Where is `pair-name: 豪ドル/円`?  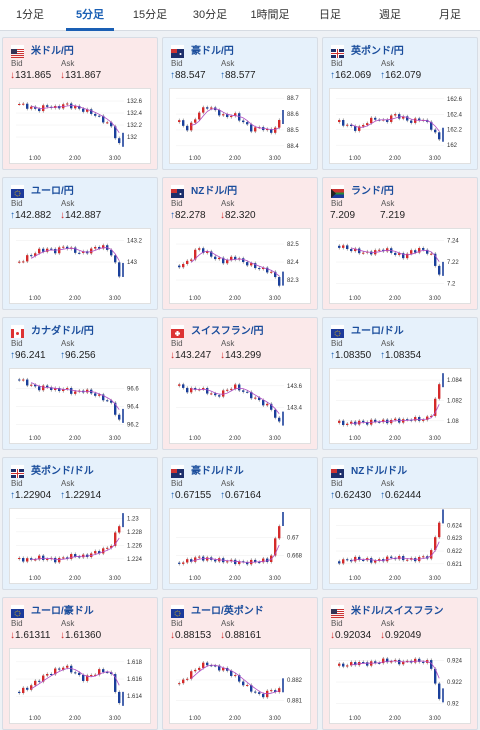 pair-name: 豪ドル/円 is located at coordinates (212, 51).